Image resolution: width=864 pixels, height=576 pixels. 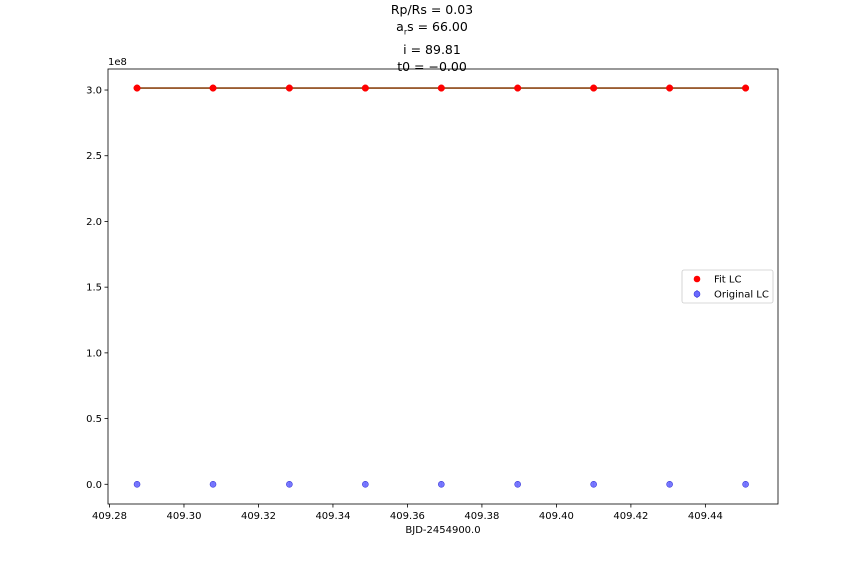 I want to click on legend: Fit LC Original LC, so click(x=727, y=286).